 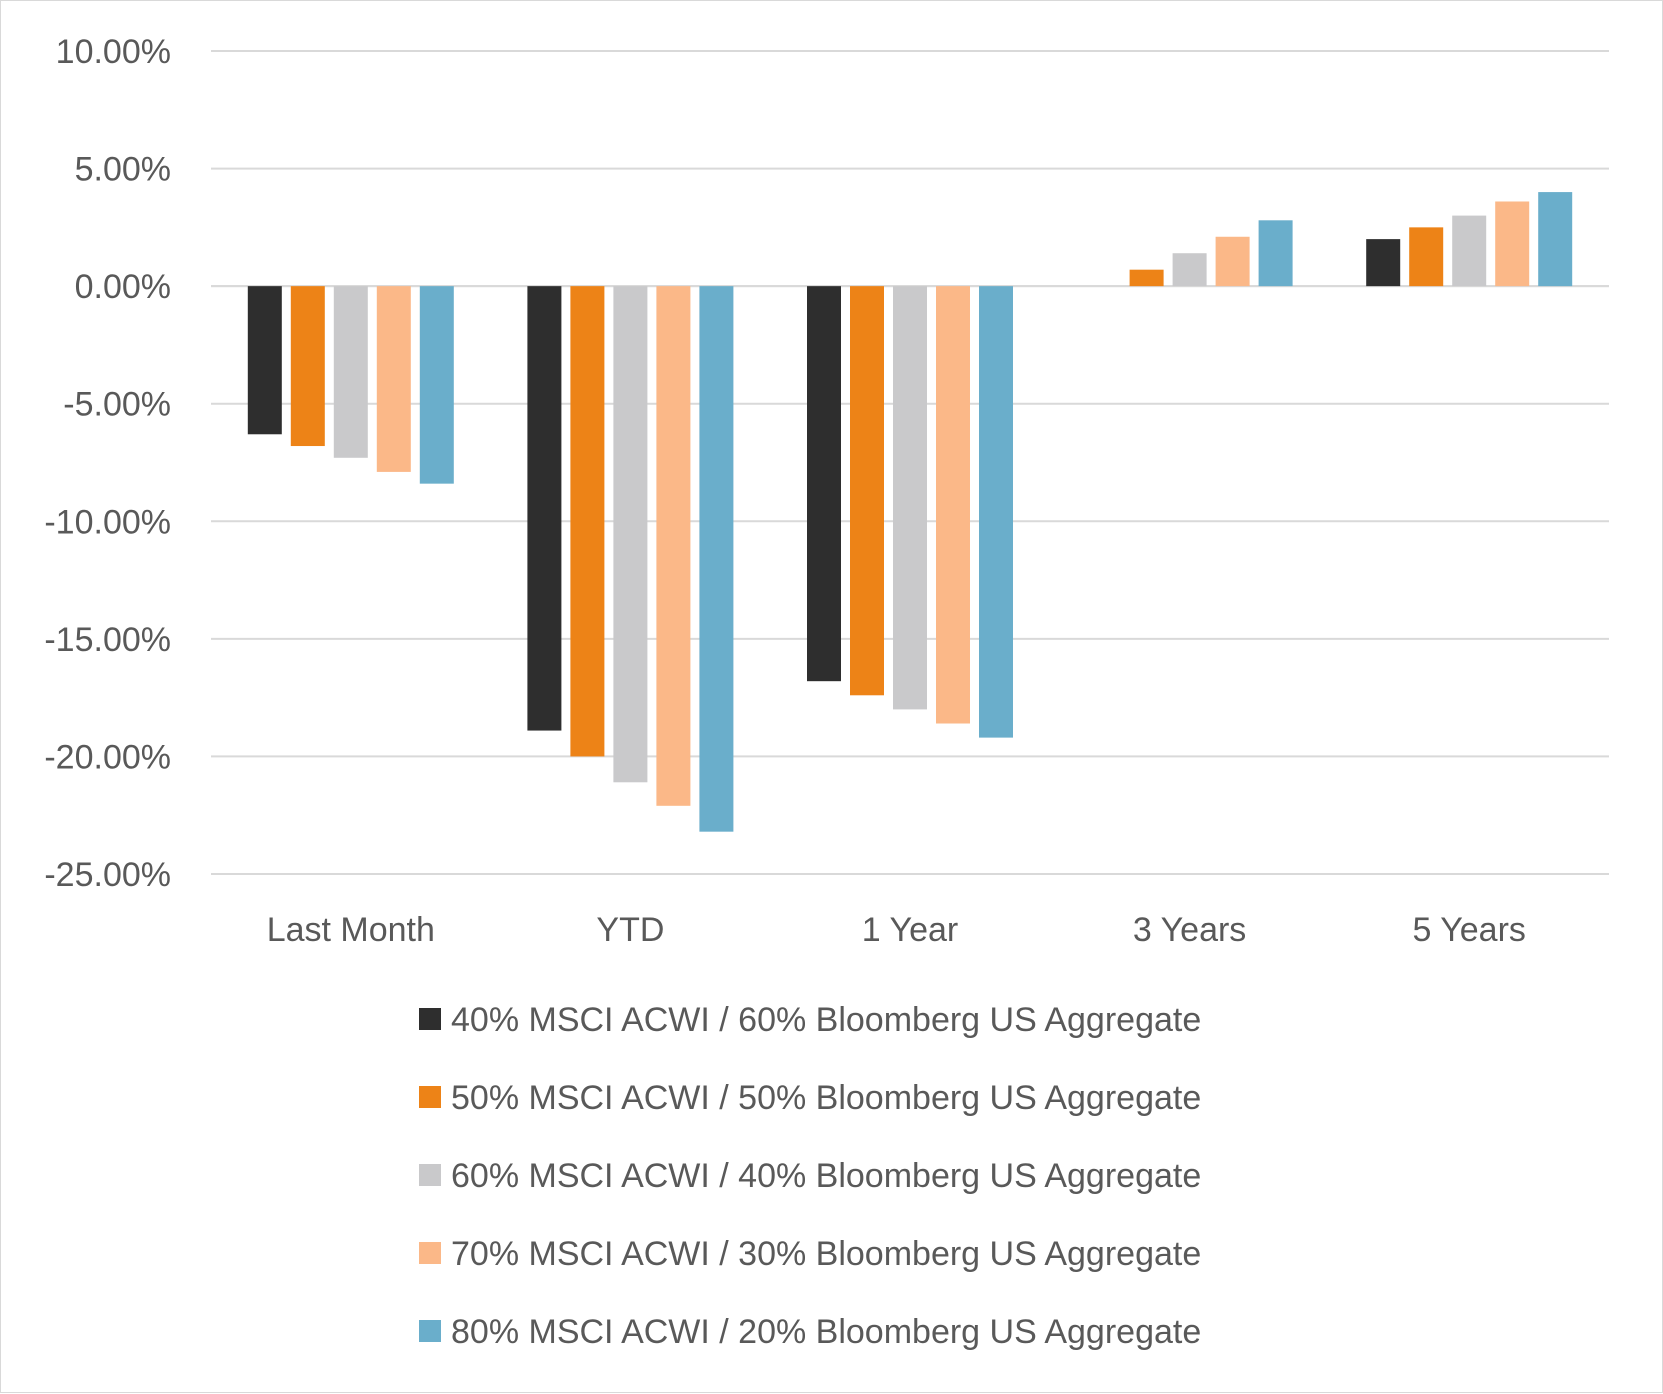 I want to click on x-tick-label: 5 Years, so click(x=1468, y=930).